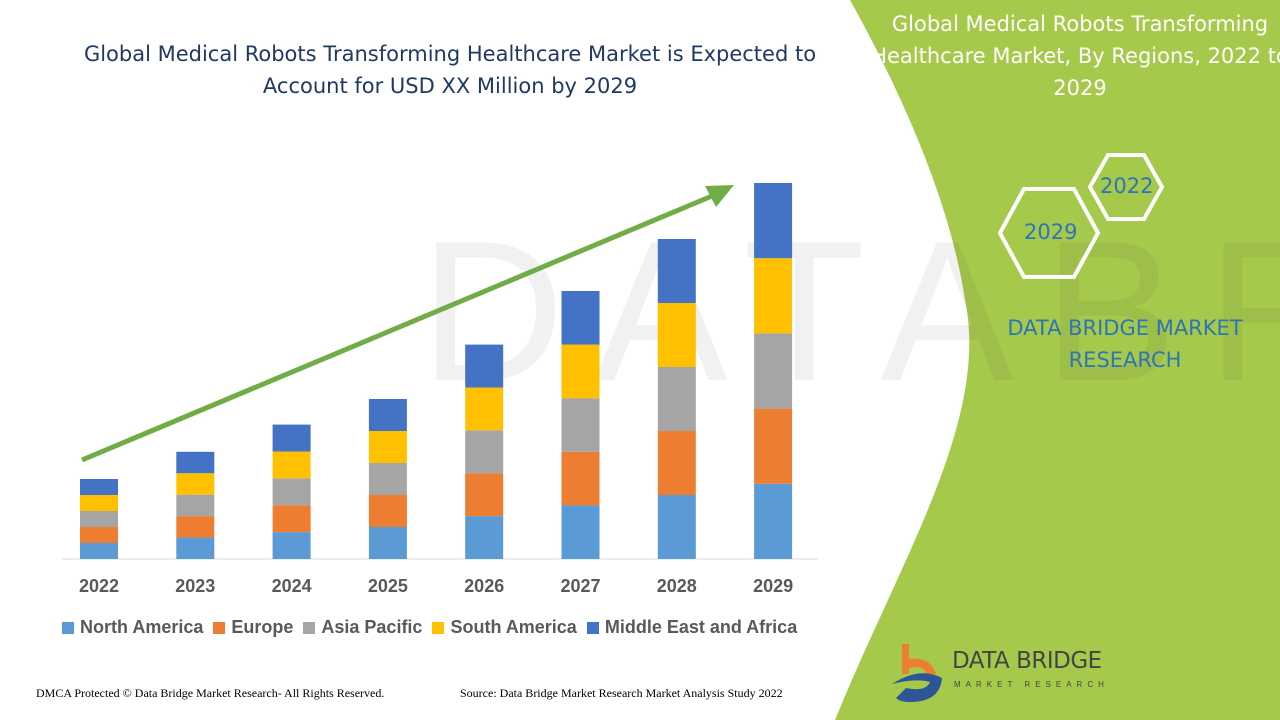 The width and height of the screenshot is (1280, 720). Describe the element at coordinates (372, 627) in the screenshot. I see `legend-label: Asia Pacific` at that location.